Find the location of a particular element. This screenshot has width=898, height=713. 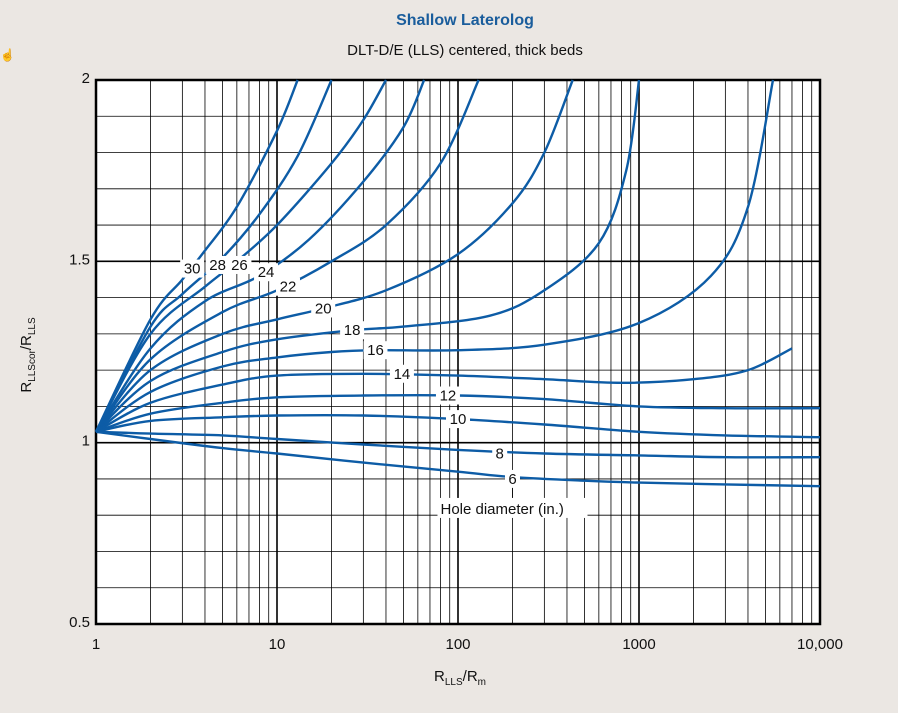

series-label-10: 10 is located at coordinates (458, 419).